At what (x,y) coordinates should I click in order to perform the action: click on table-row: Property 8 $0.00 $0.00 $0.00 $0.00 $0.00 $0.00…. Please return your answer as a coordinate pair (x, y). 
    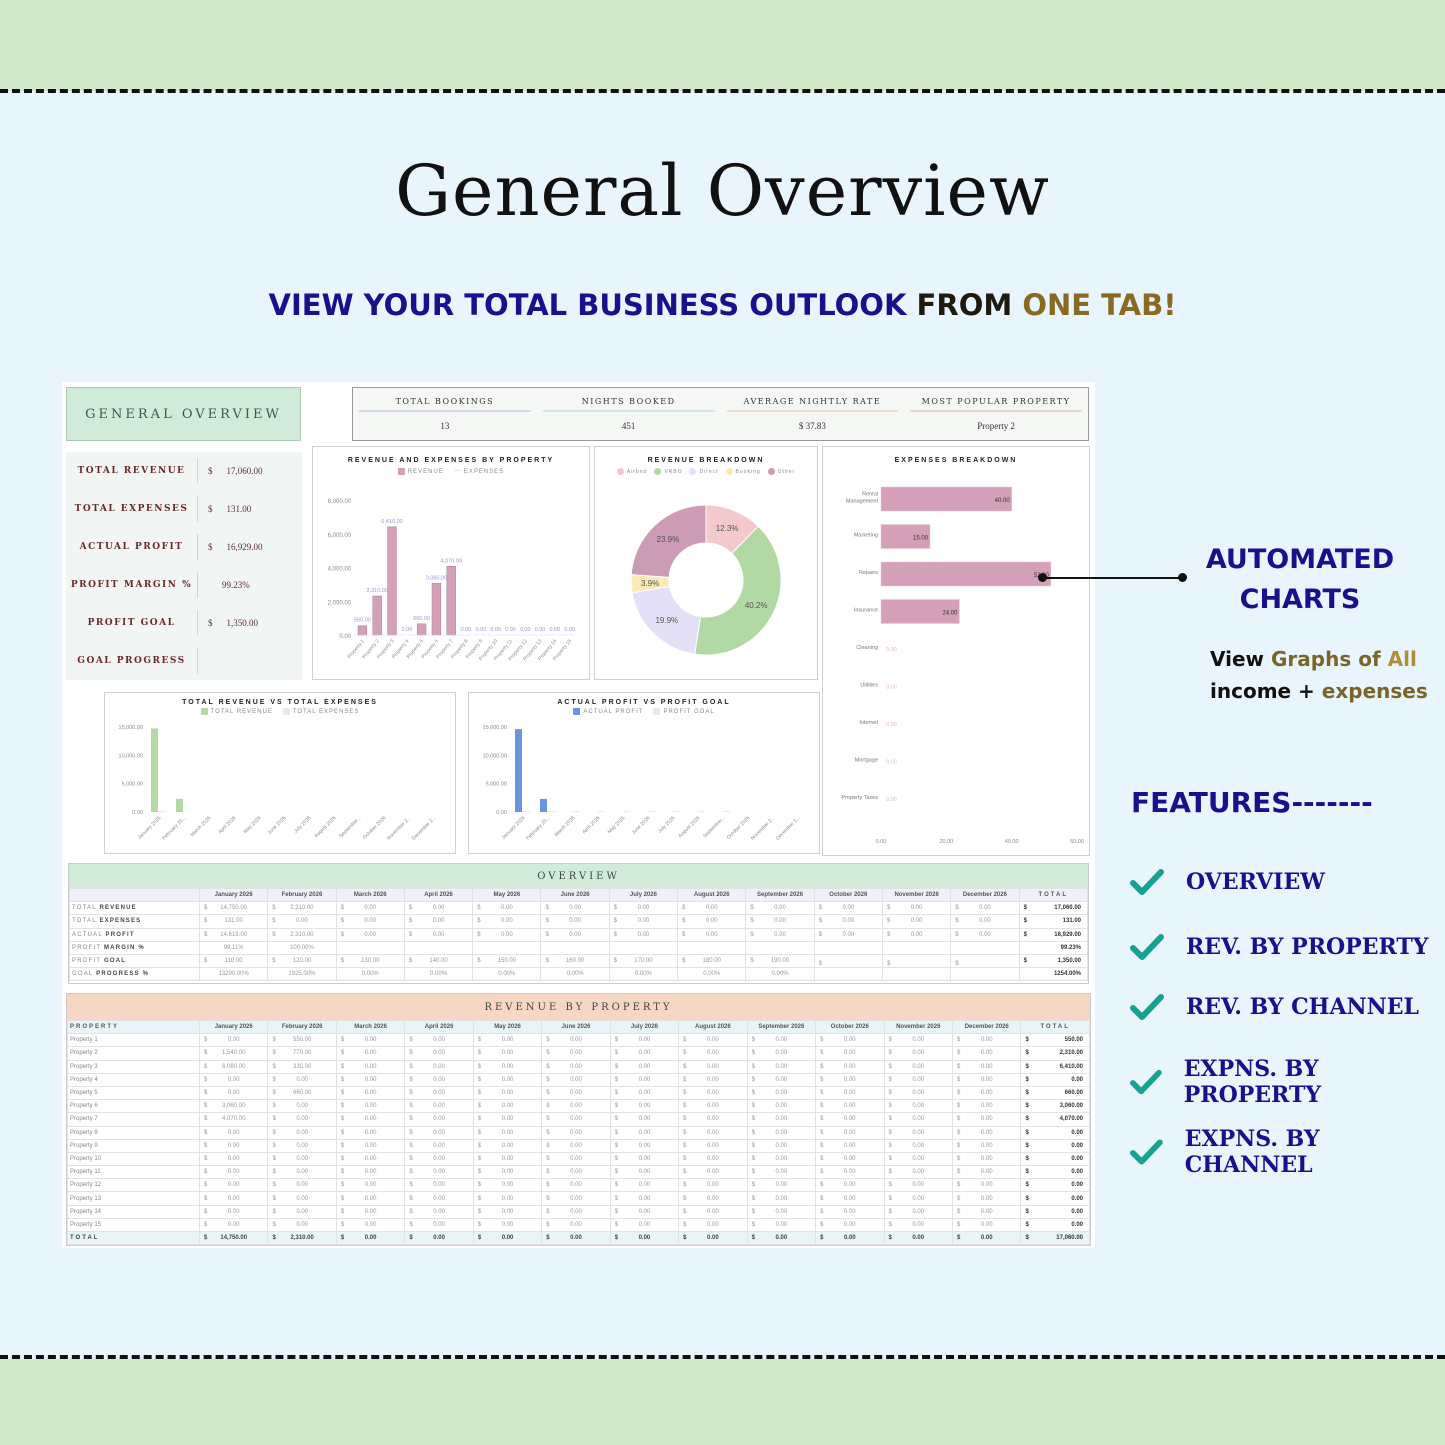
    Looking at the image, I should click on (578, 1132).